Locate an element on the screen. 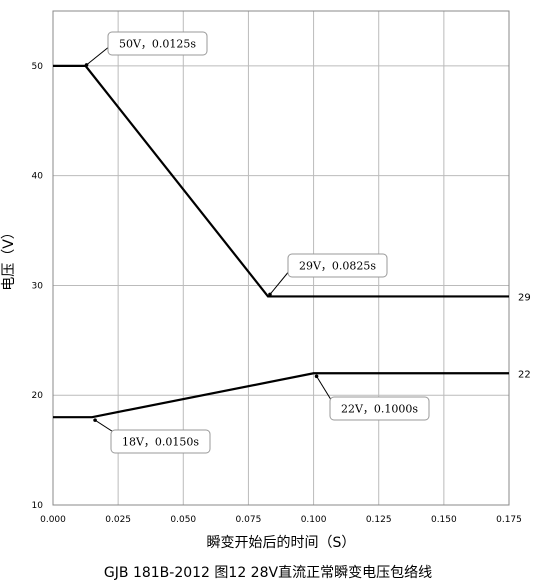 The height and width of the screenshot is (586, 537). y-tick-label: 50 is located at coordinates (38, 67).